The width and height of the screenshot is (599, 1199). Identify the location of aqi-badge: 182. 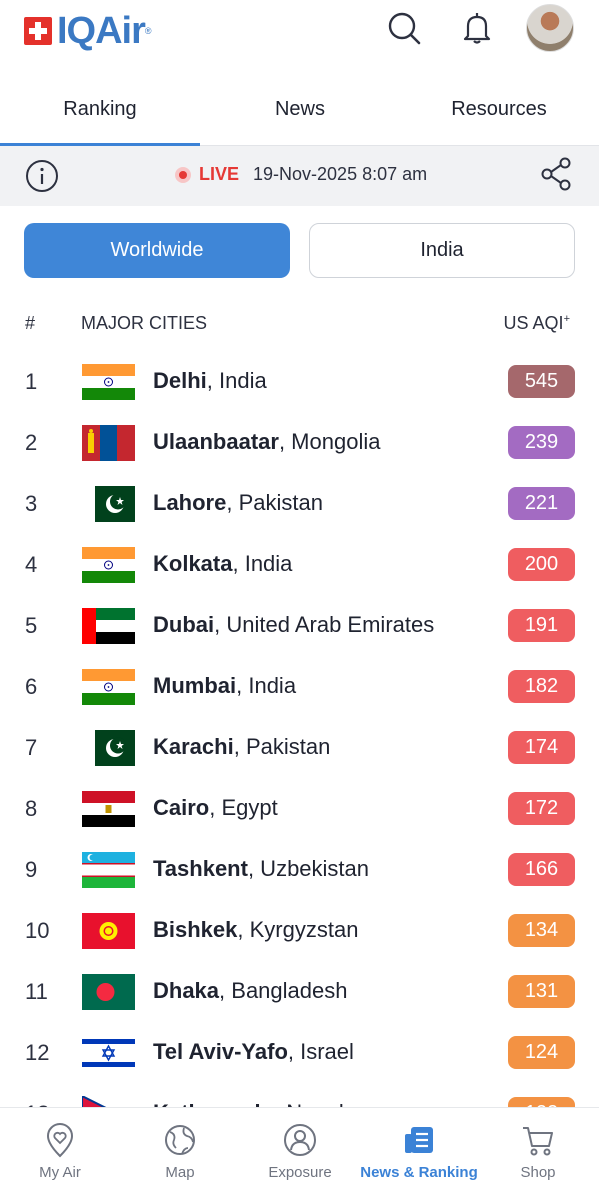
(541, 686).